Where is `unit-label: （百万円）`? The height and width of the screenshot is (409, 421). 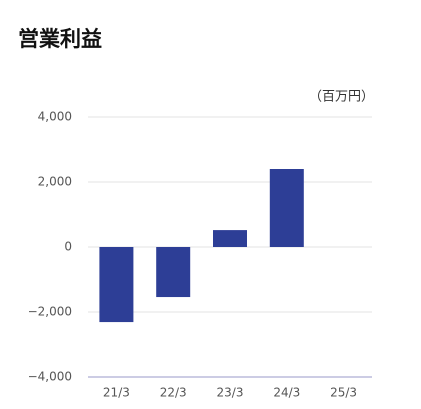
unit-label: （百万円） is located at coordinates (341, 97).